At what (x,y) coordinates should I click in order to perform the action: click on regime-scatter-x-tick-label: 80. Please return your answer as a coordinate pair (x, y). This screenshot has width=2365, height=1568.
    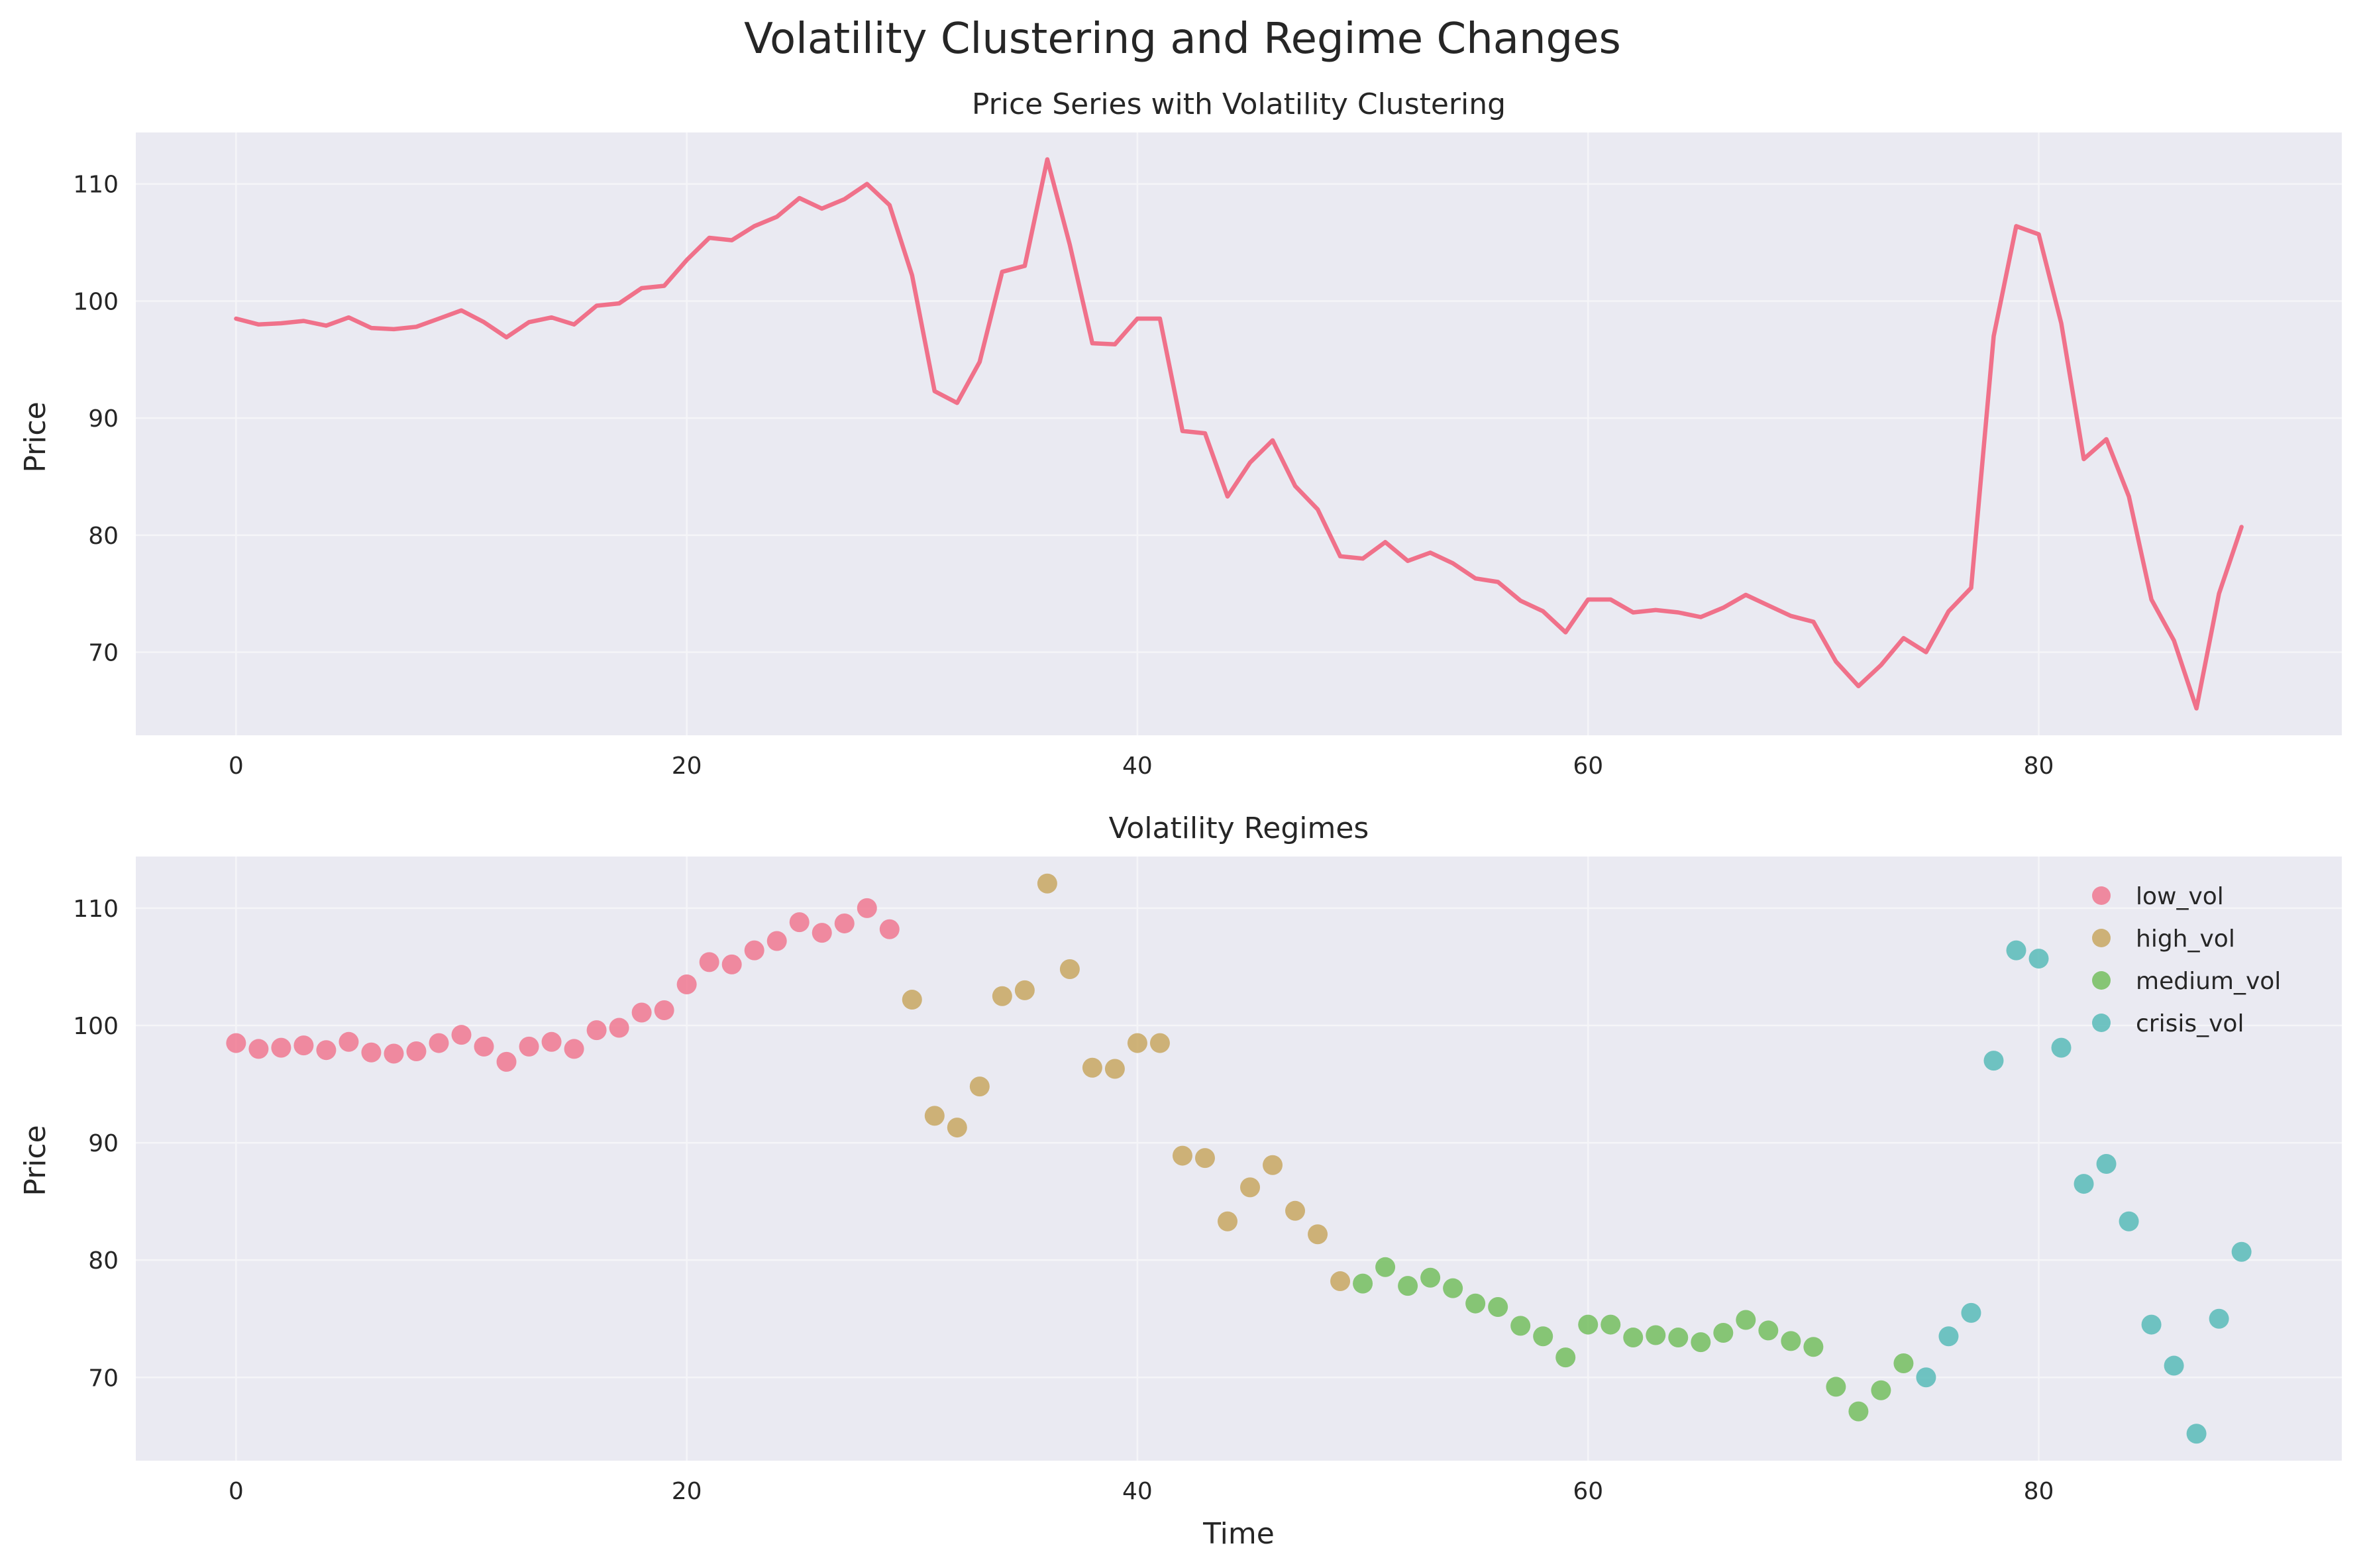
    Looking at the image, I should click on (2039, 1491).